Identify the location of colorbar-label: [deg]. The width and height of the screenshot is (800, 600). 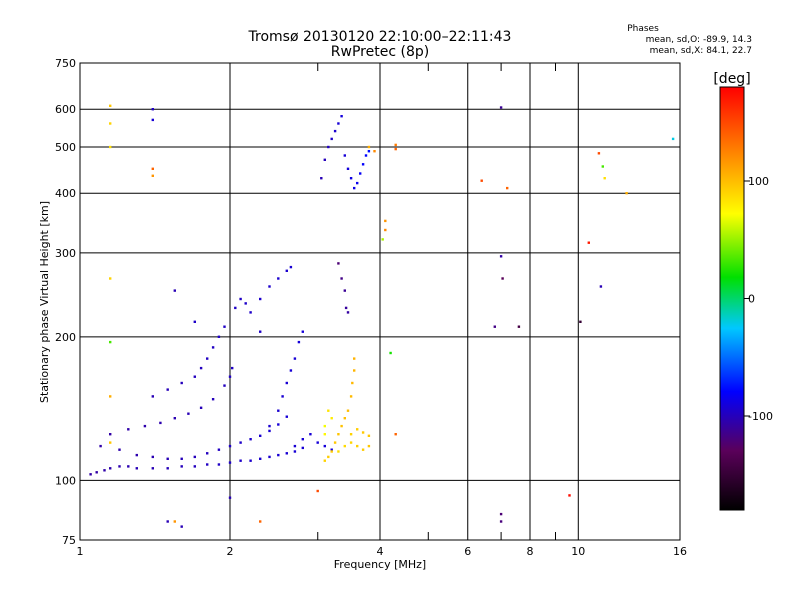
(731, 79).